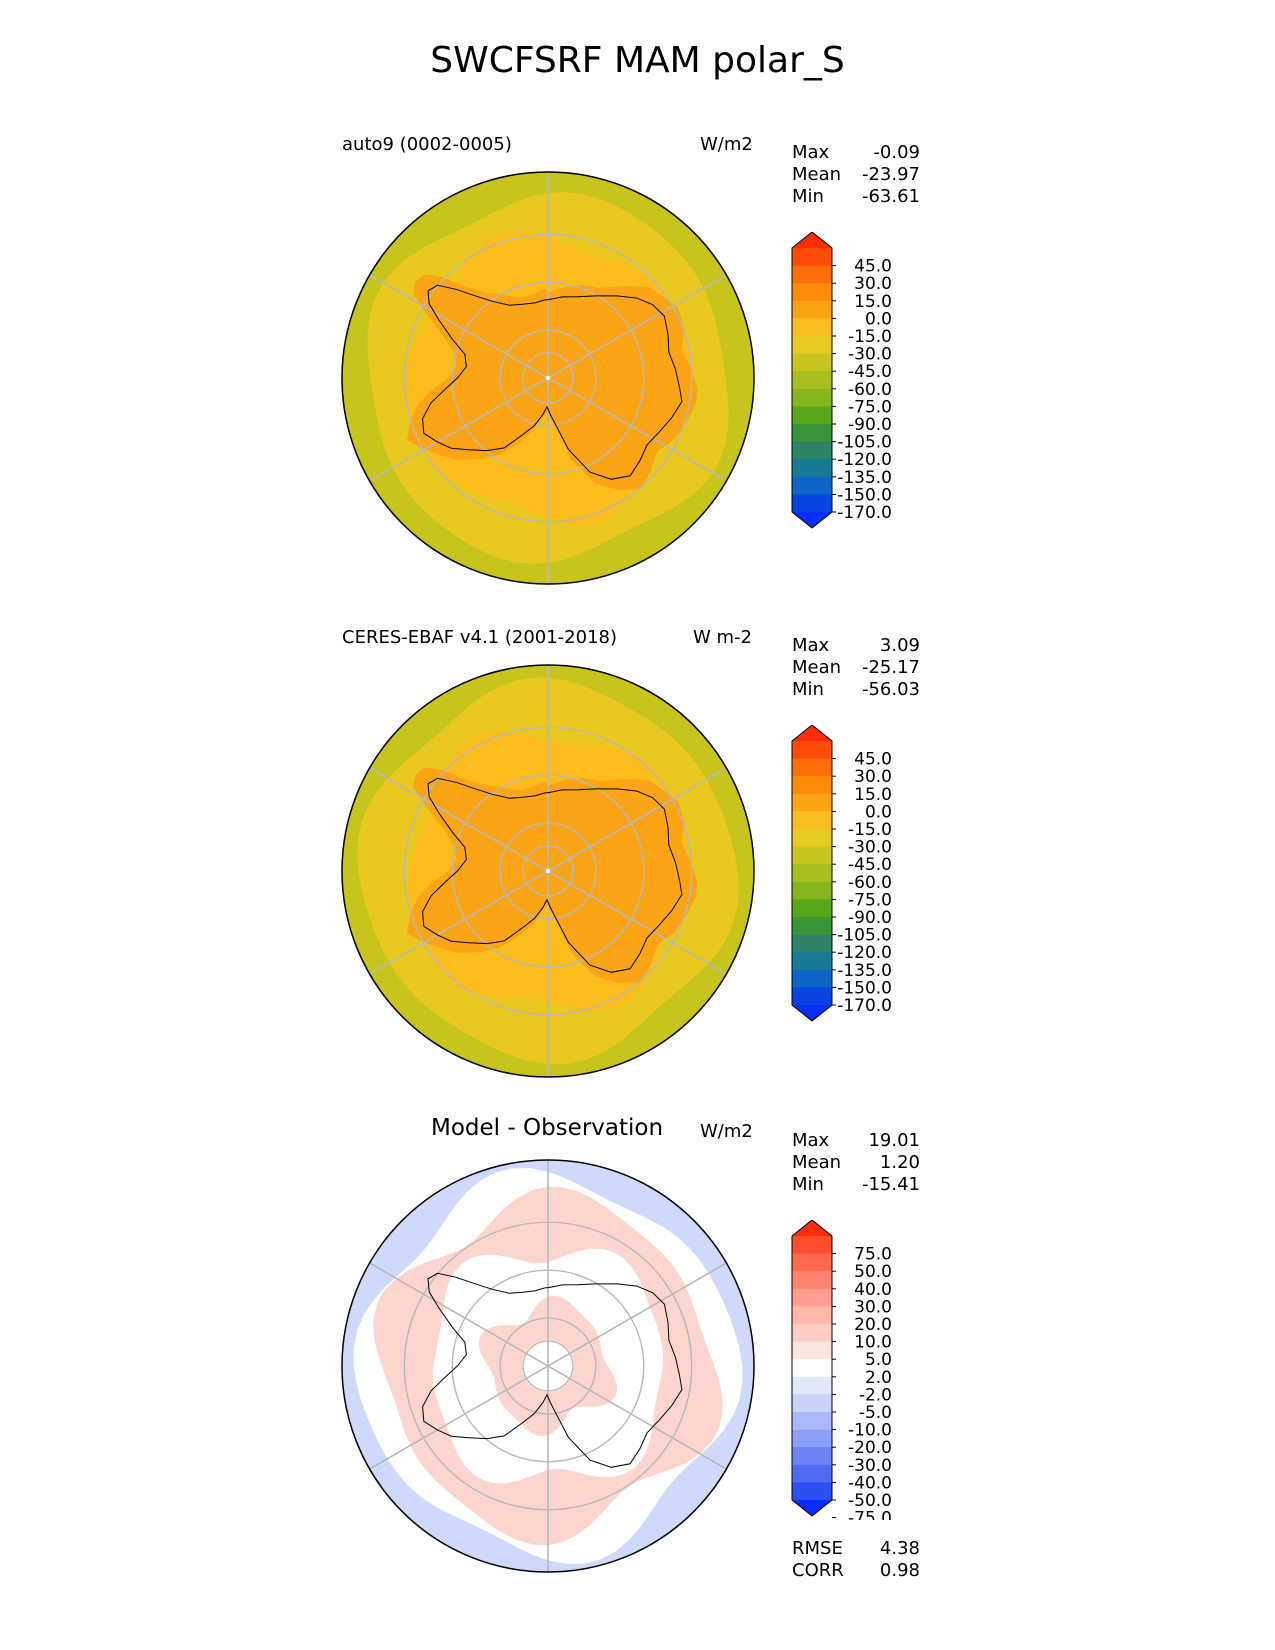 This screenshot has height=1650, width=1275. I want to click on stat-max-value: 19.01, so click(894, 1140).